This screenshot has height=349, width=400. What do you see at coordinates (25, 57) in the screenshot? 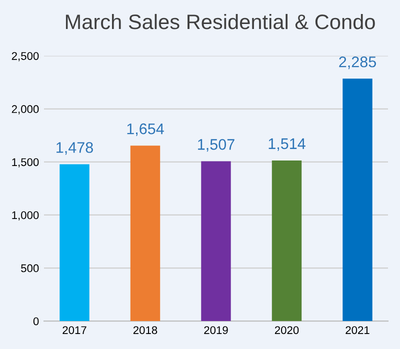
I see `y-tick-label: 2,500` at bounding box center [25, 57].